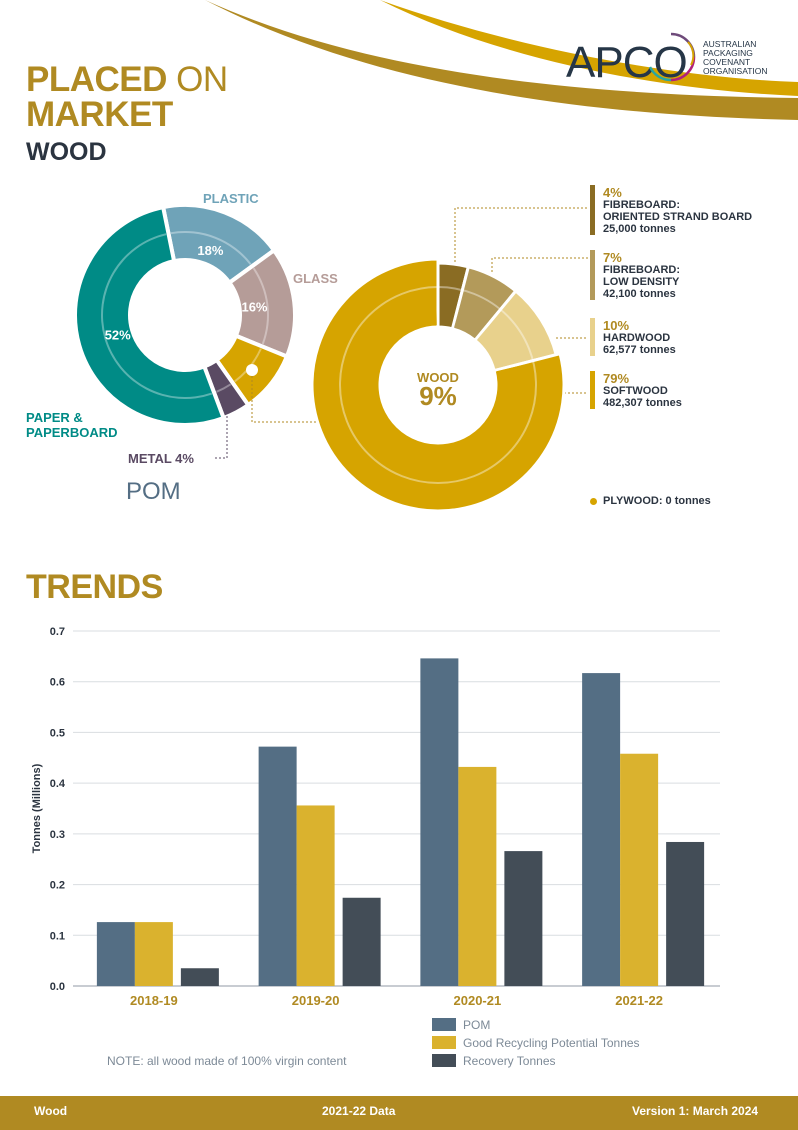  What do you see at coordinates (642, 403) in the screenshot?
I see `callout-tonnes: 482,307 tonnes` at bounding box center [642, 403].